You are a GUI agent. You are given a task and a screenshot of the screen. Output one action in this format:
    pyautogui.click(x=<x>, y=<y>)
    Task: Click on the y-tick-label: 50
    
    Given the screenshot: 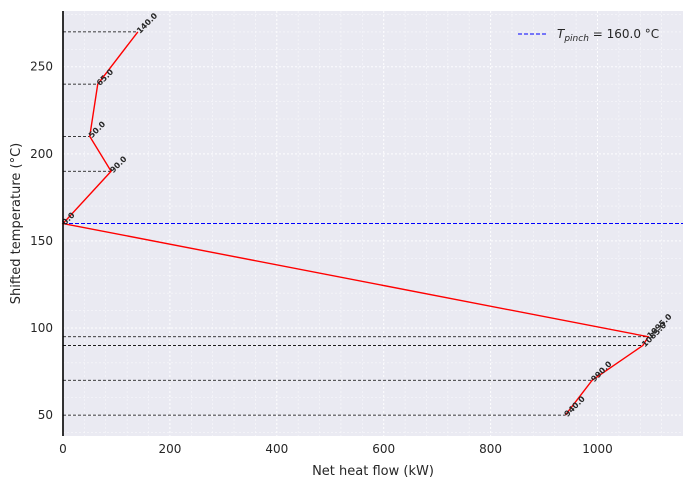 What is the action you would take?
    pyautogui.click(x=45, y=415)
    